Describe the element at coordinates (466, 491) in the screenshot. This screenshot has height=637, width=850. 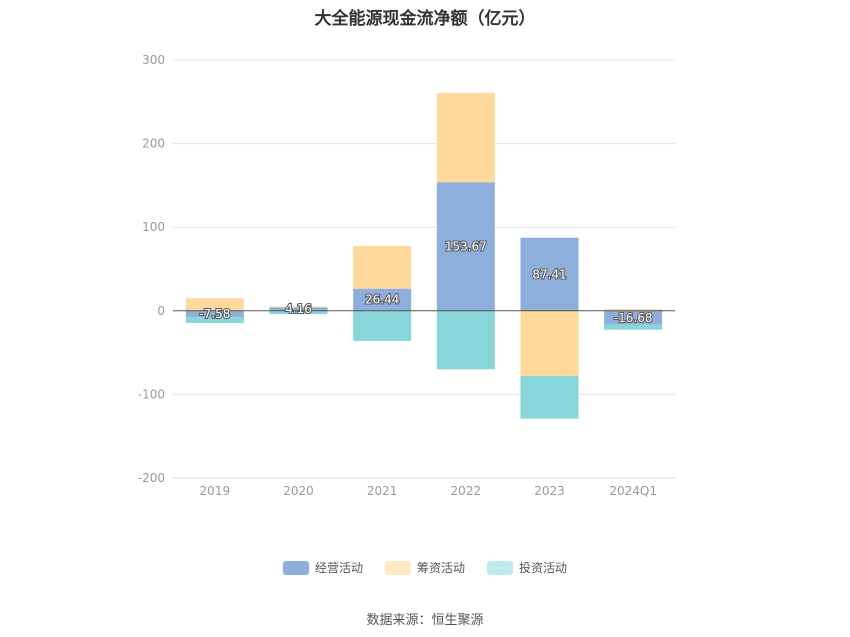
I see `x-tick-label: 2022` at that location.